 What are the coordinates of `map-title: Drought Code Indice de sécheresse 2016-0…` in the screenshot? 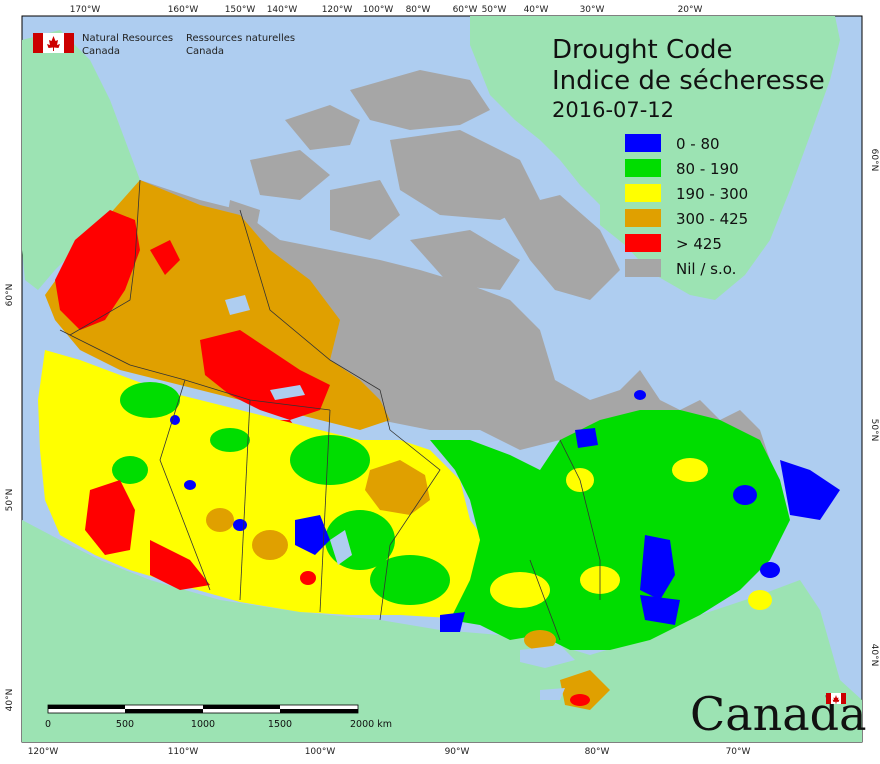 It's located at (688, 78).